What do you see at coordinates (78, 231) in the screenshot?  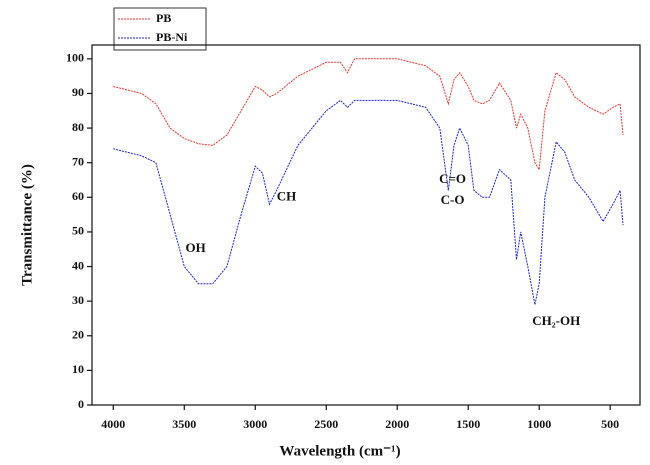 I see `y-tick-label: 50` at bounding box center [78, 231].